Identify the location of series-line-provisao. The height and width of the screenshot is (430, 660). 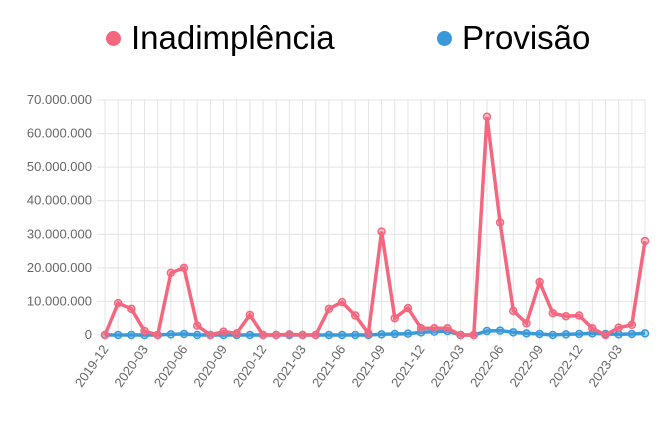
(375, 332).